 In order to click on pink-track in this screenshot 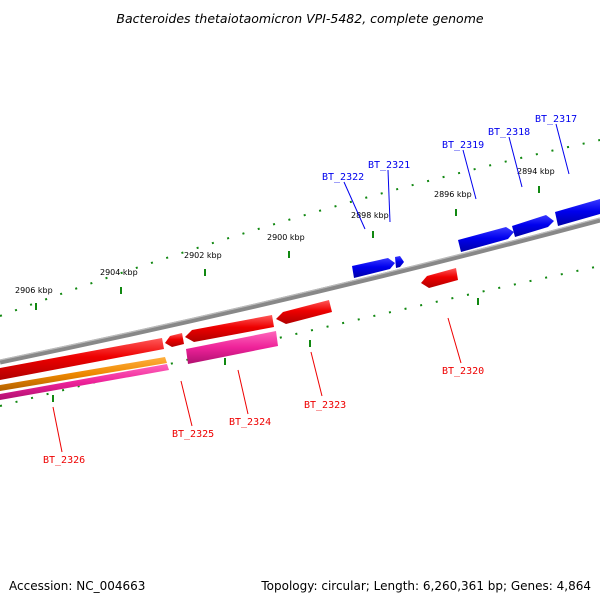, I will do `click(84, 382)`.